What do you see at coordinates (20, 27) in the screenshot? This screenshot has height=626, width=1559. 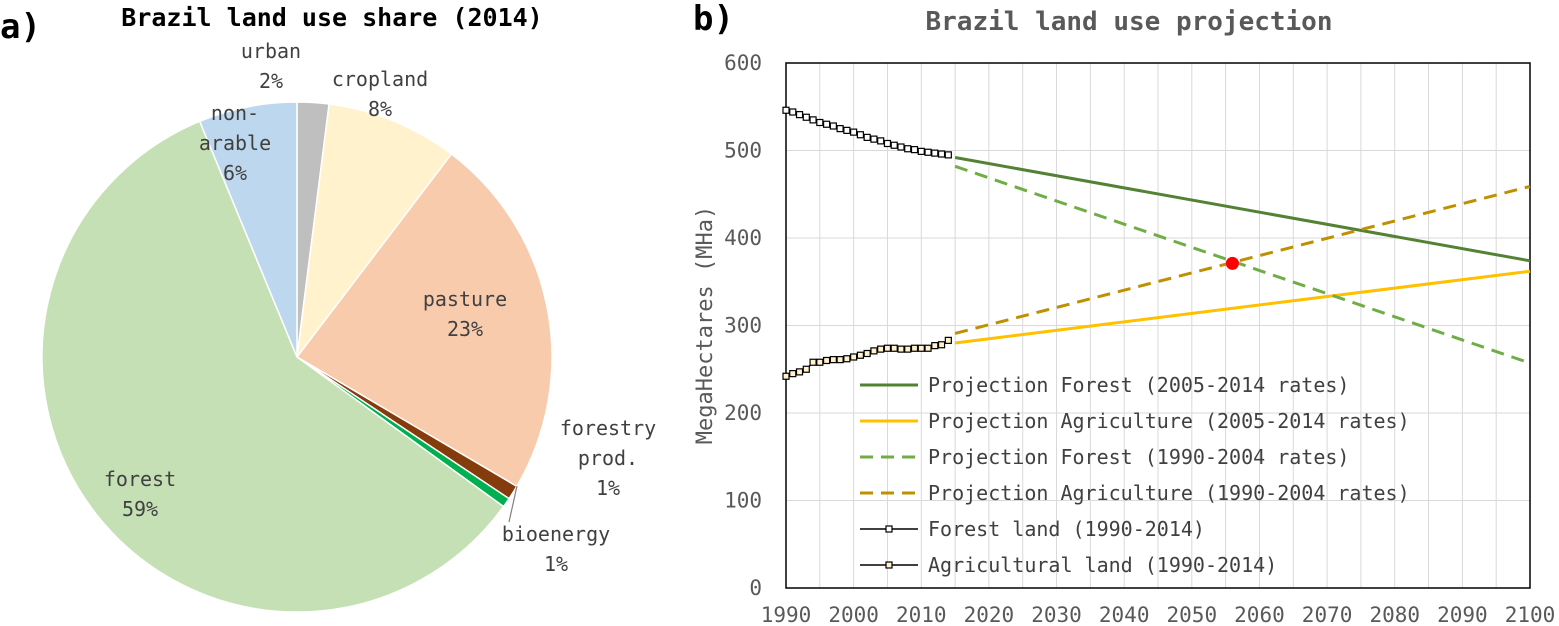 I see `panel-a-letter: a)` at bounding box center [20, 27].